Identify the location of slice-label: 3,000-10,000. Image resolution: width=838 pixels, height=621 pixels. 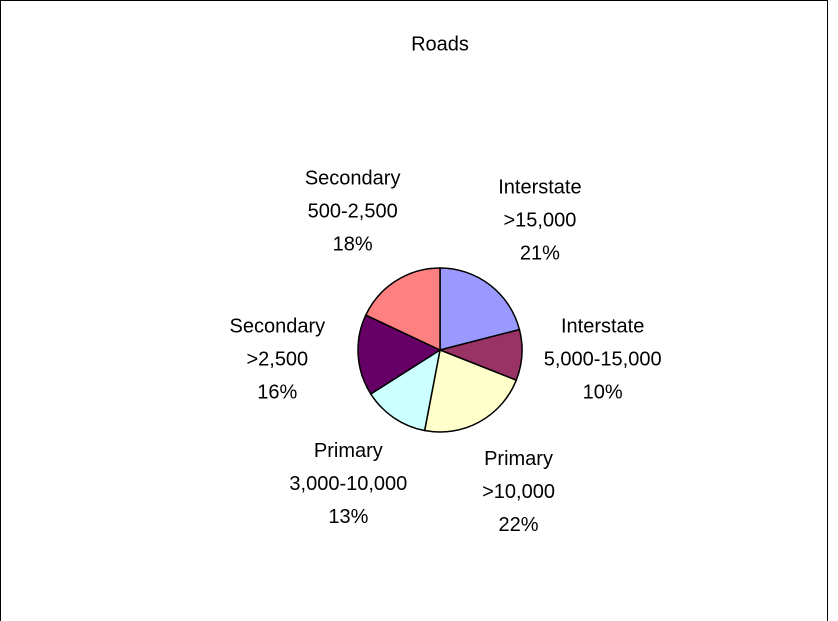
(348, 484).